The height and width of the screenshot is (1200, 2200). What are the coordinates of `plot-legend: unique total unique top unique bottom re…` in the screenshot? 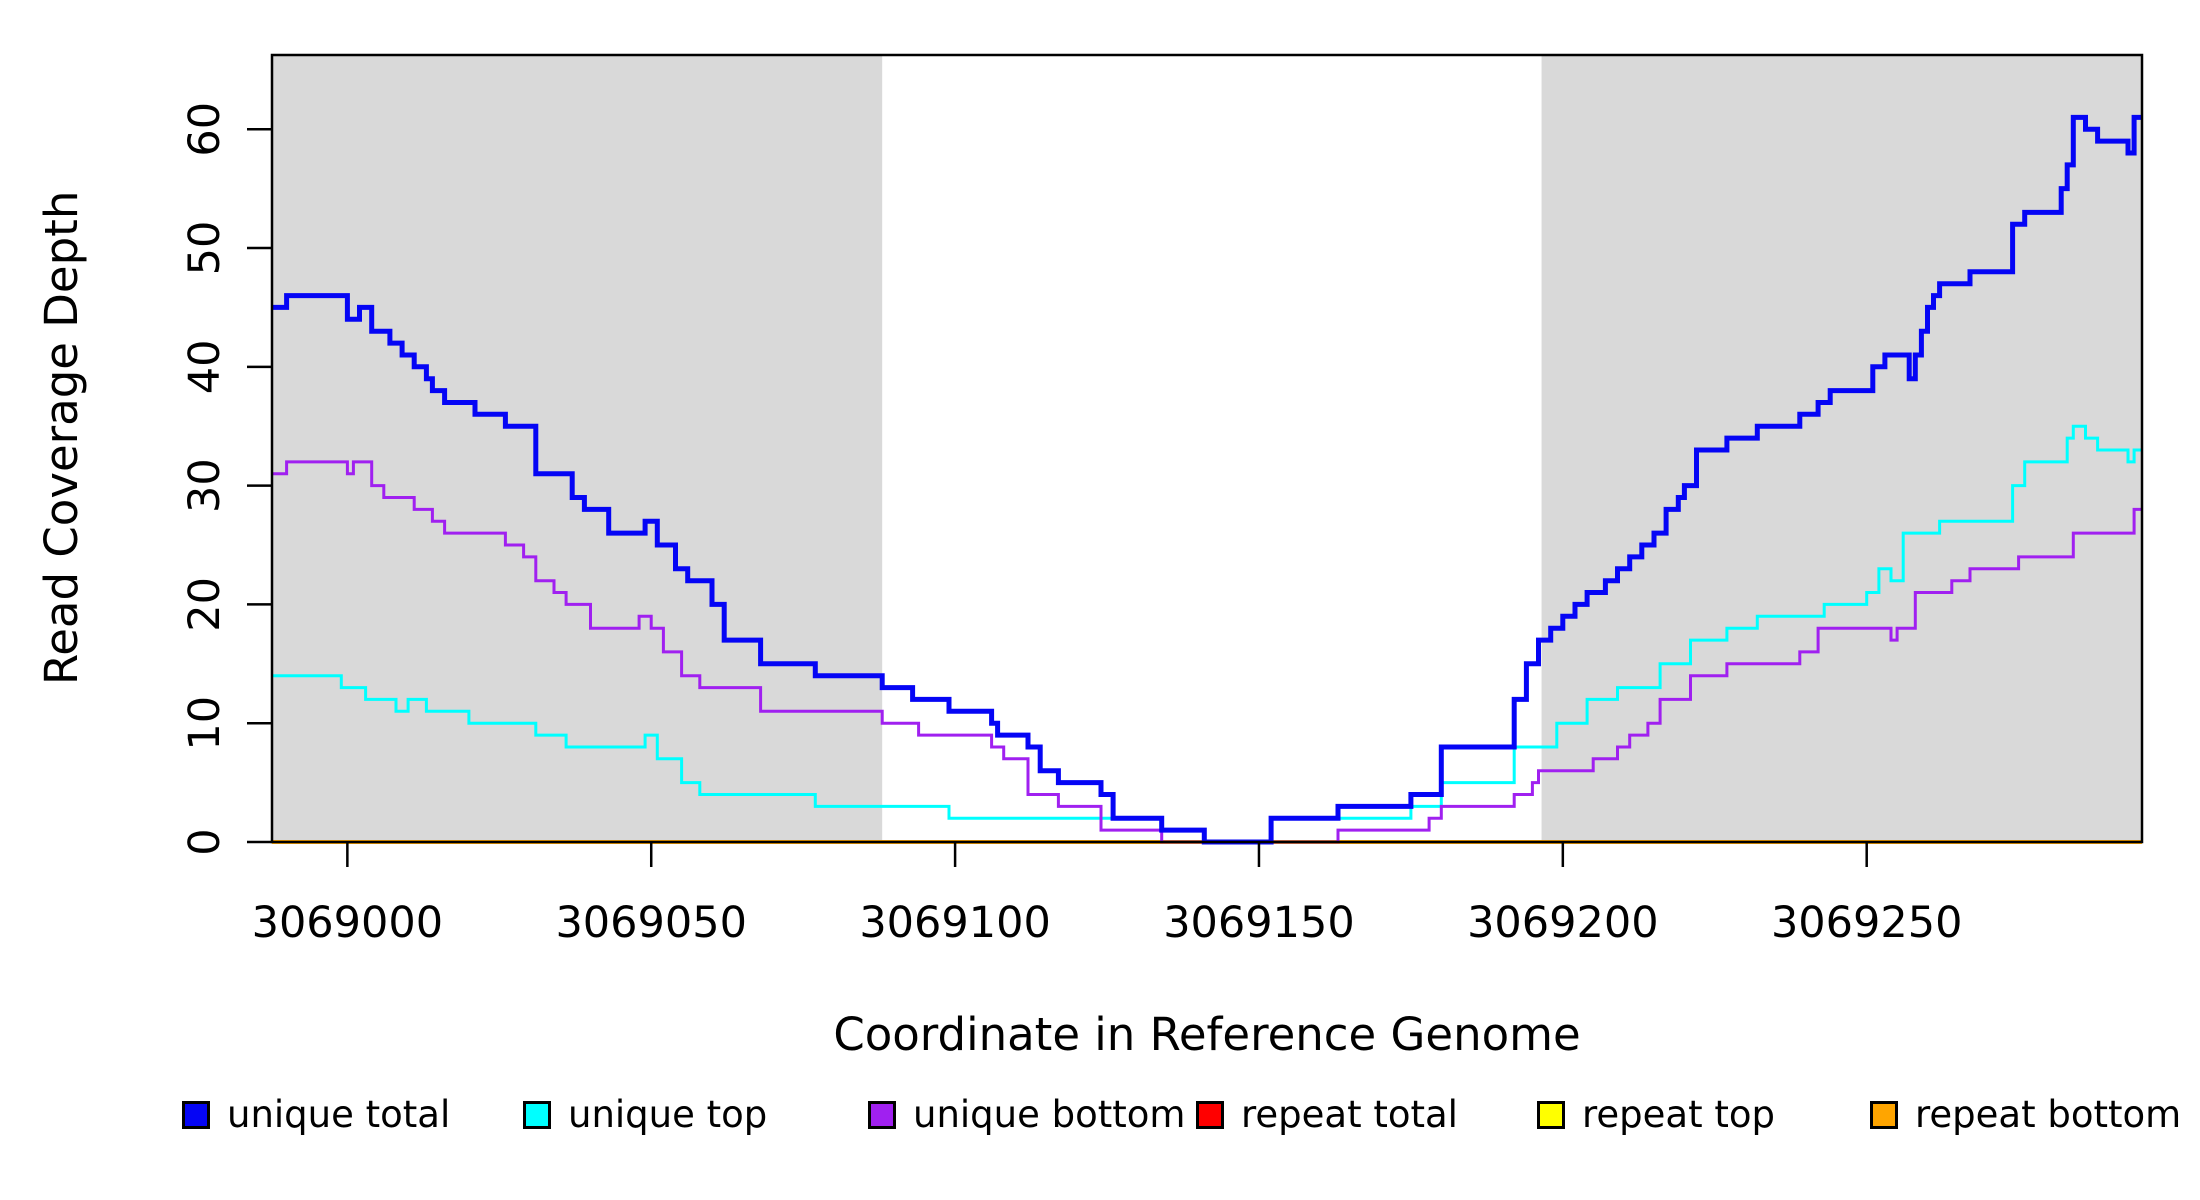 It's located at (1100, 1118).